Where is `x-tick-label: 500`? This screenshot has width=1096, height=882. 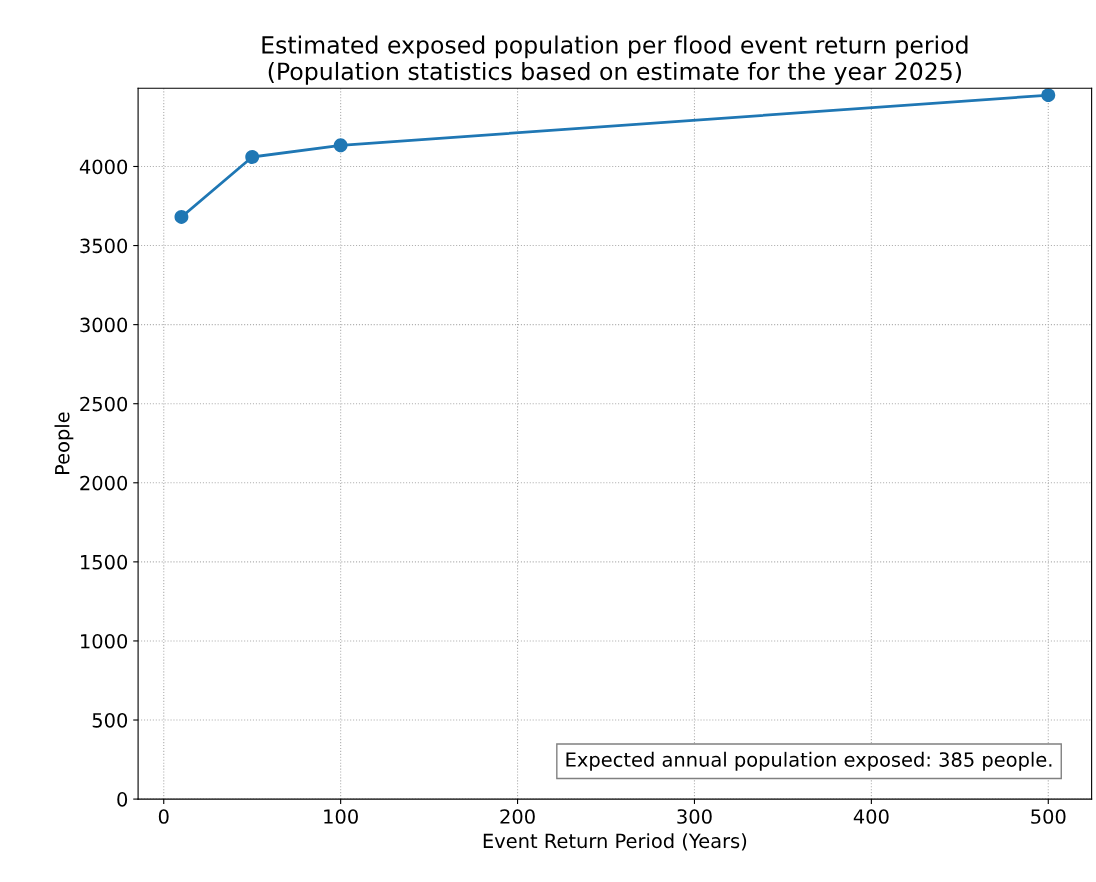
x-tick-label: 500 is located at coordinates (1048, 816).